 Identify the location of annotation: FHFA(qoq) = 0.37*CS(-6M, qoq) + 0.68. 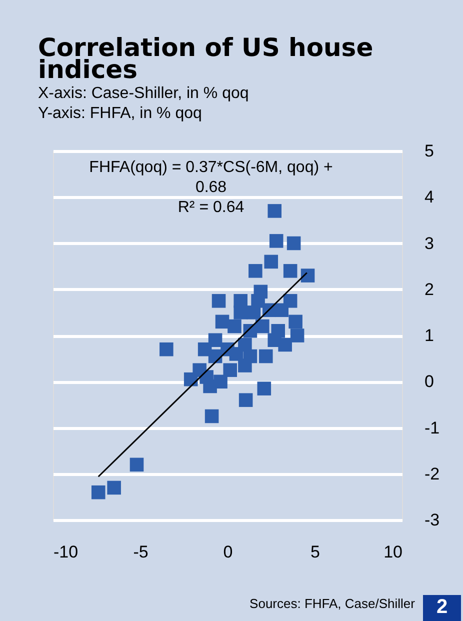
(211, 177).